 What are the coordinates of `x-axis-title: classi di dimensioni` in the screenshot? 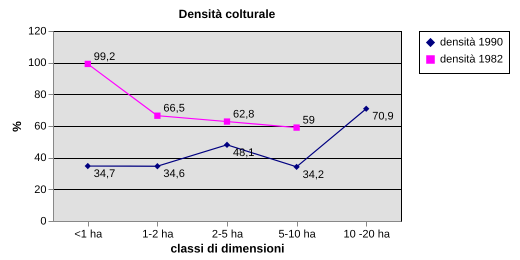 It's located at (227, 249).